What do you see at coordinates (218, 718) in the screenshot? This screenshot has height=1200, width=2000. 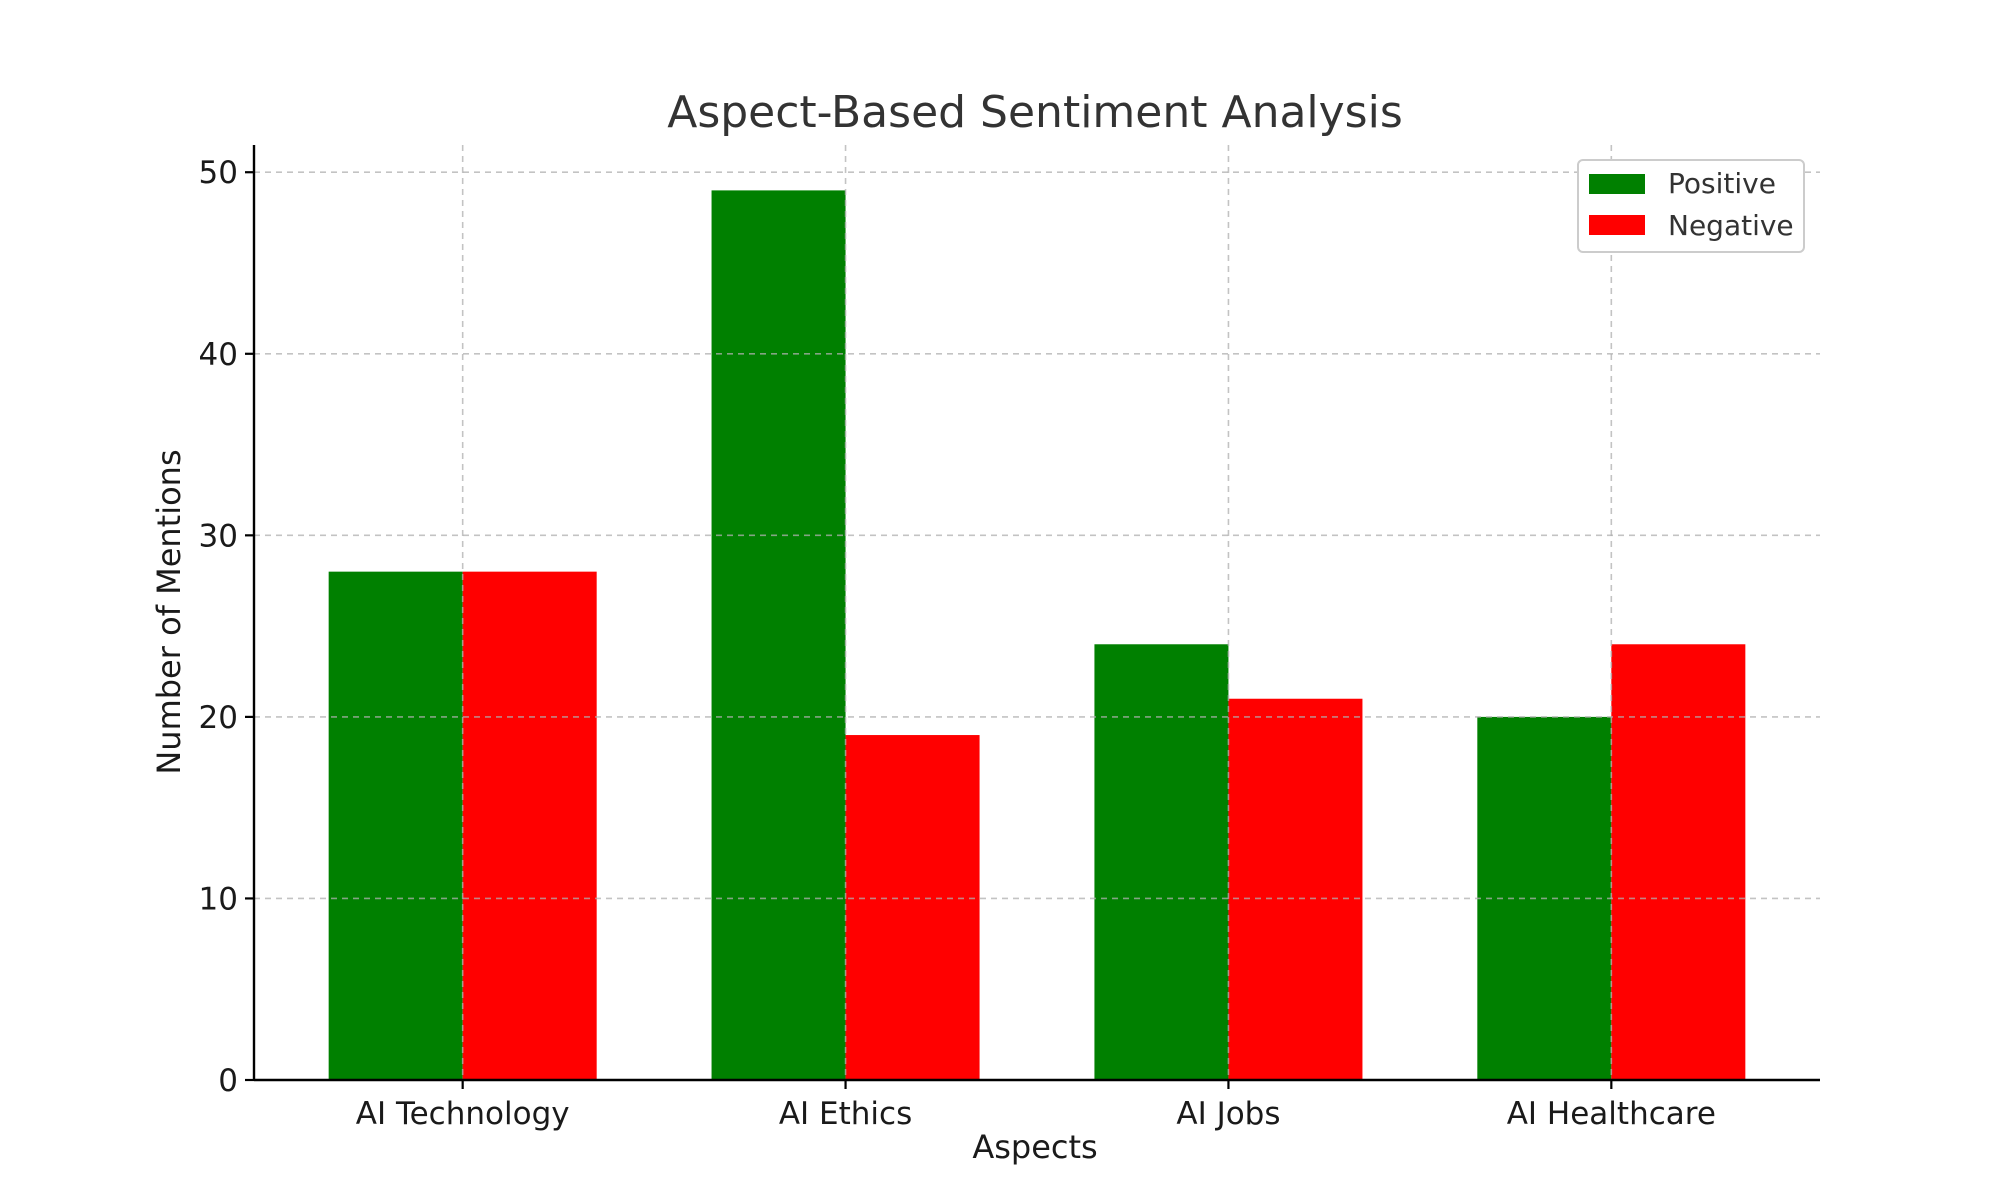 I see `y-tick-label: 20` at bounding box center [218, 718].